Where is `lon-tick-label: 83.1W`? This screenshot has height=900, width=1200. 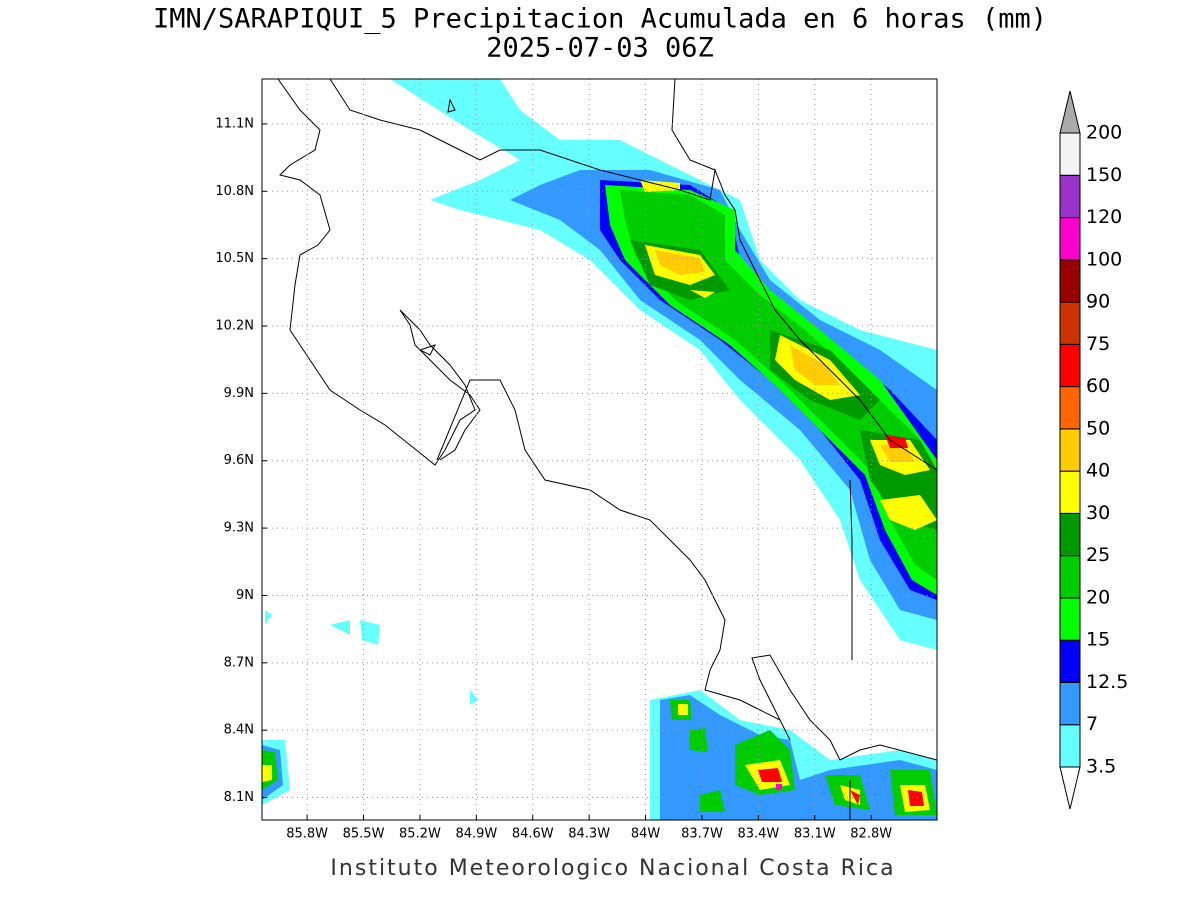 lon-tick-label: 83.1W is located at coordinates (815, 834).